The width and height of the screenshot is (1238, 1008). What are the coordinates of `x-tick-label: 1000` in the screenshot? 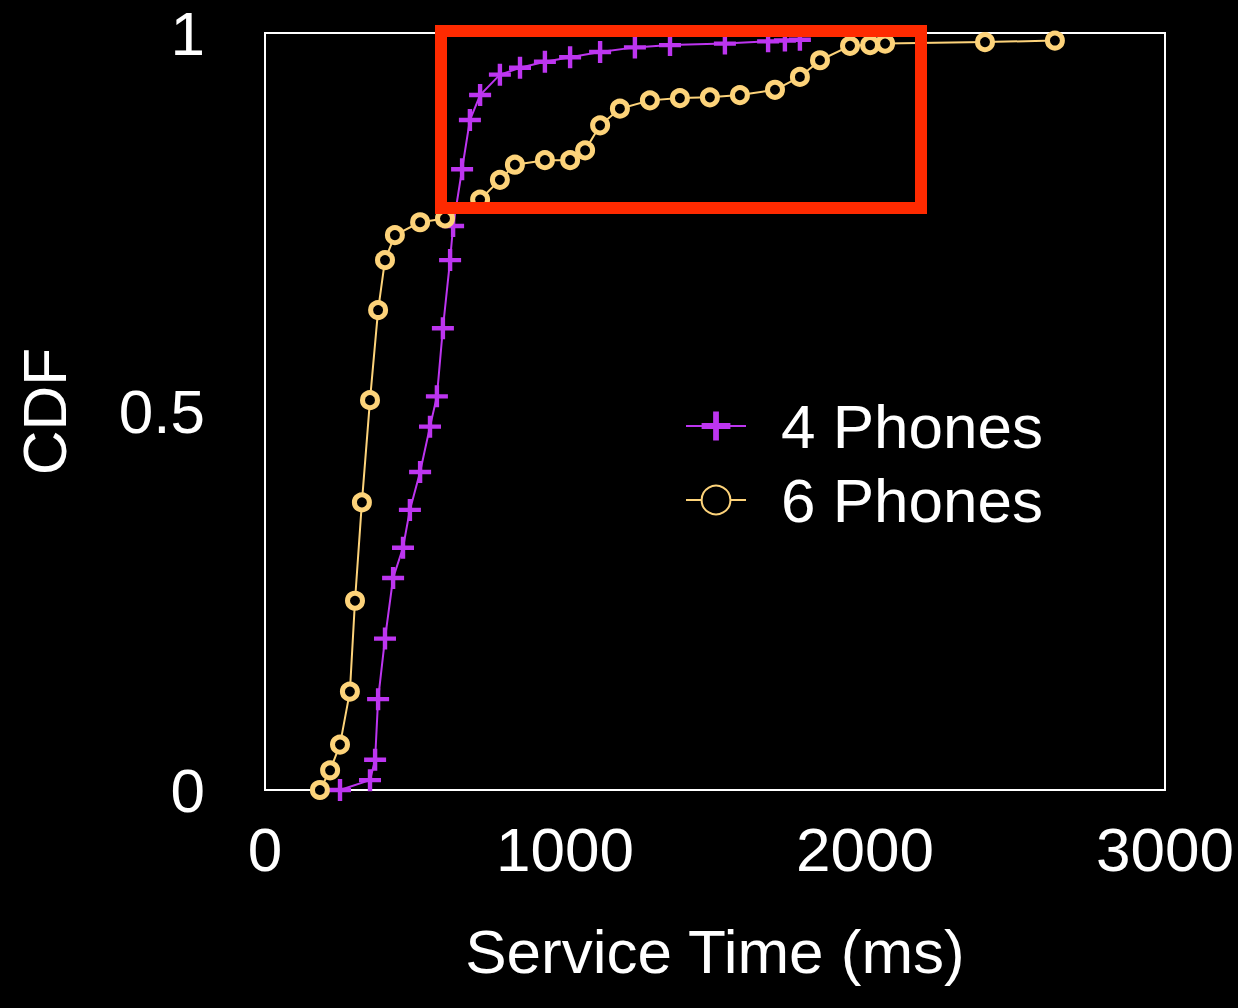 It's located at (565, 849).